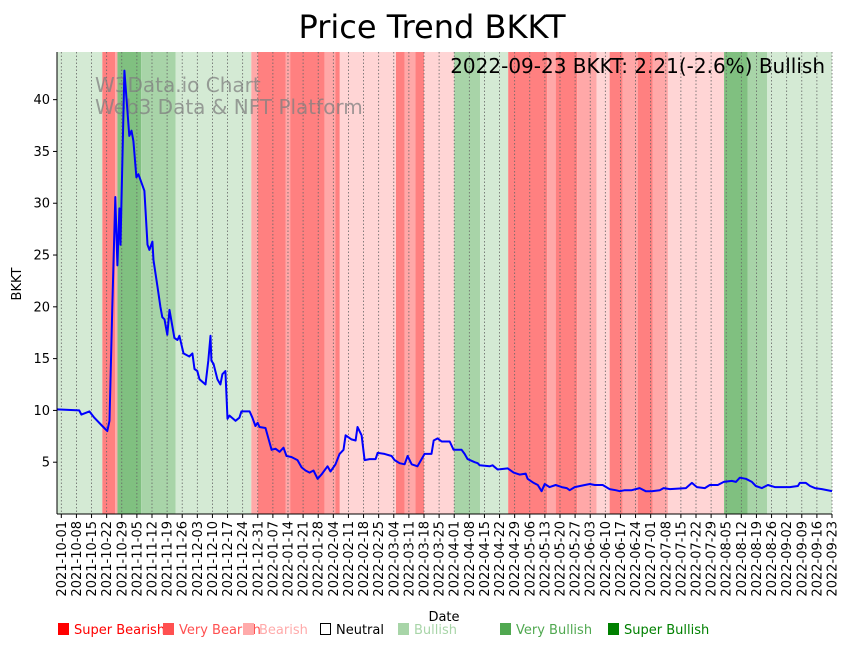  I want to click on x-tick-label: 2022-03-18, so click(424, 559).